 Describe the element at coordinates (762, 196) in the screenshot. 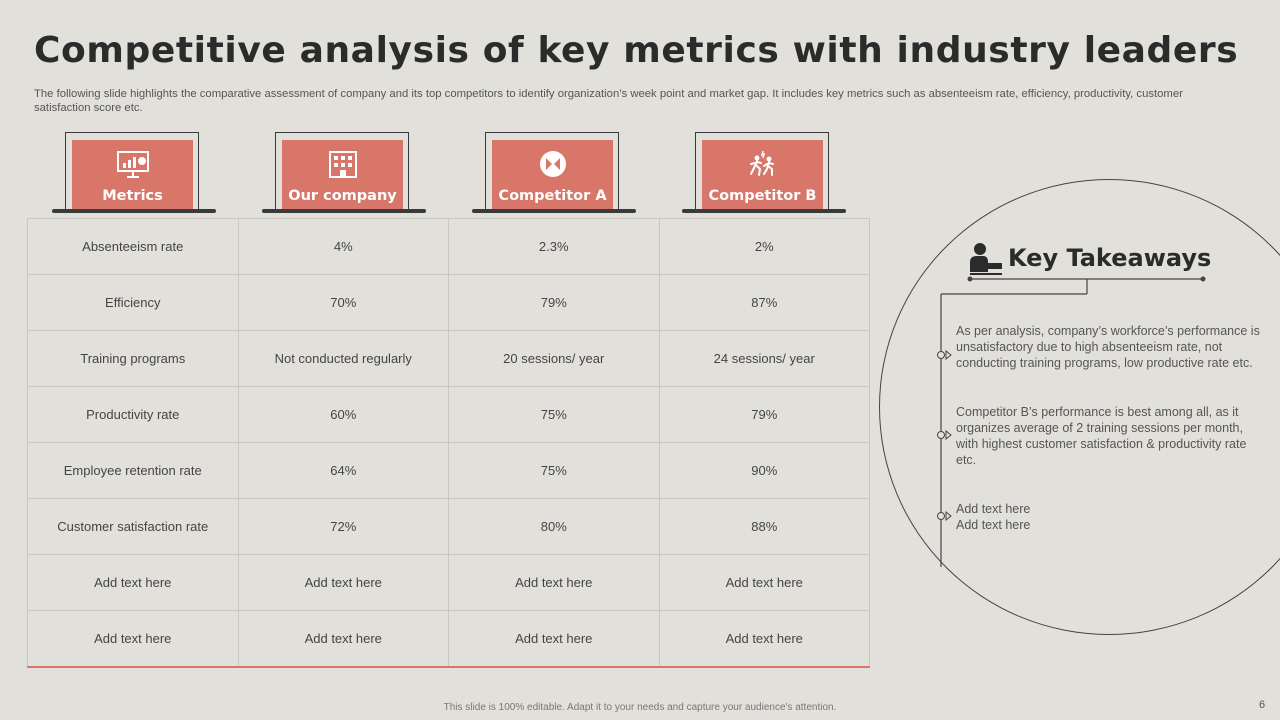

I see `header-label-competitor-b: Competitor B` at that location.